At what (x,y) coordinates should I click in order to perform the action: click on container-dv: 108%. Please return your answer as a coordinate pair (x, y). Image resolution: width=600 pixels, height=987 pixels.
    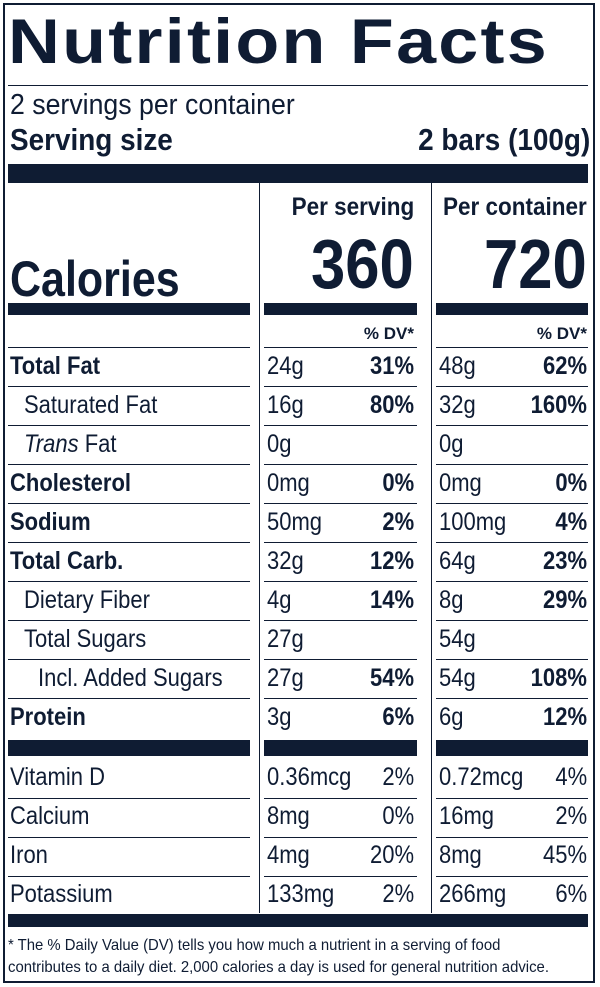
    Looking at the image, I should click on (558, 678).